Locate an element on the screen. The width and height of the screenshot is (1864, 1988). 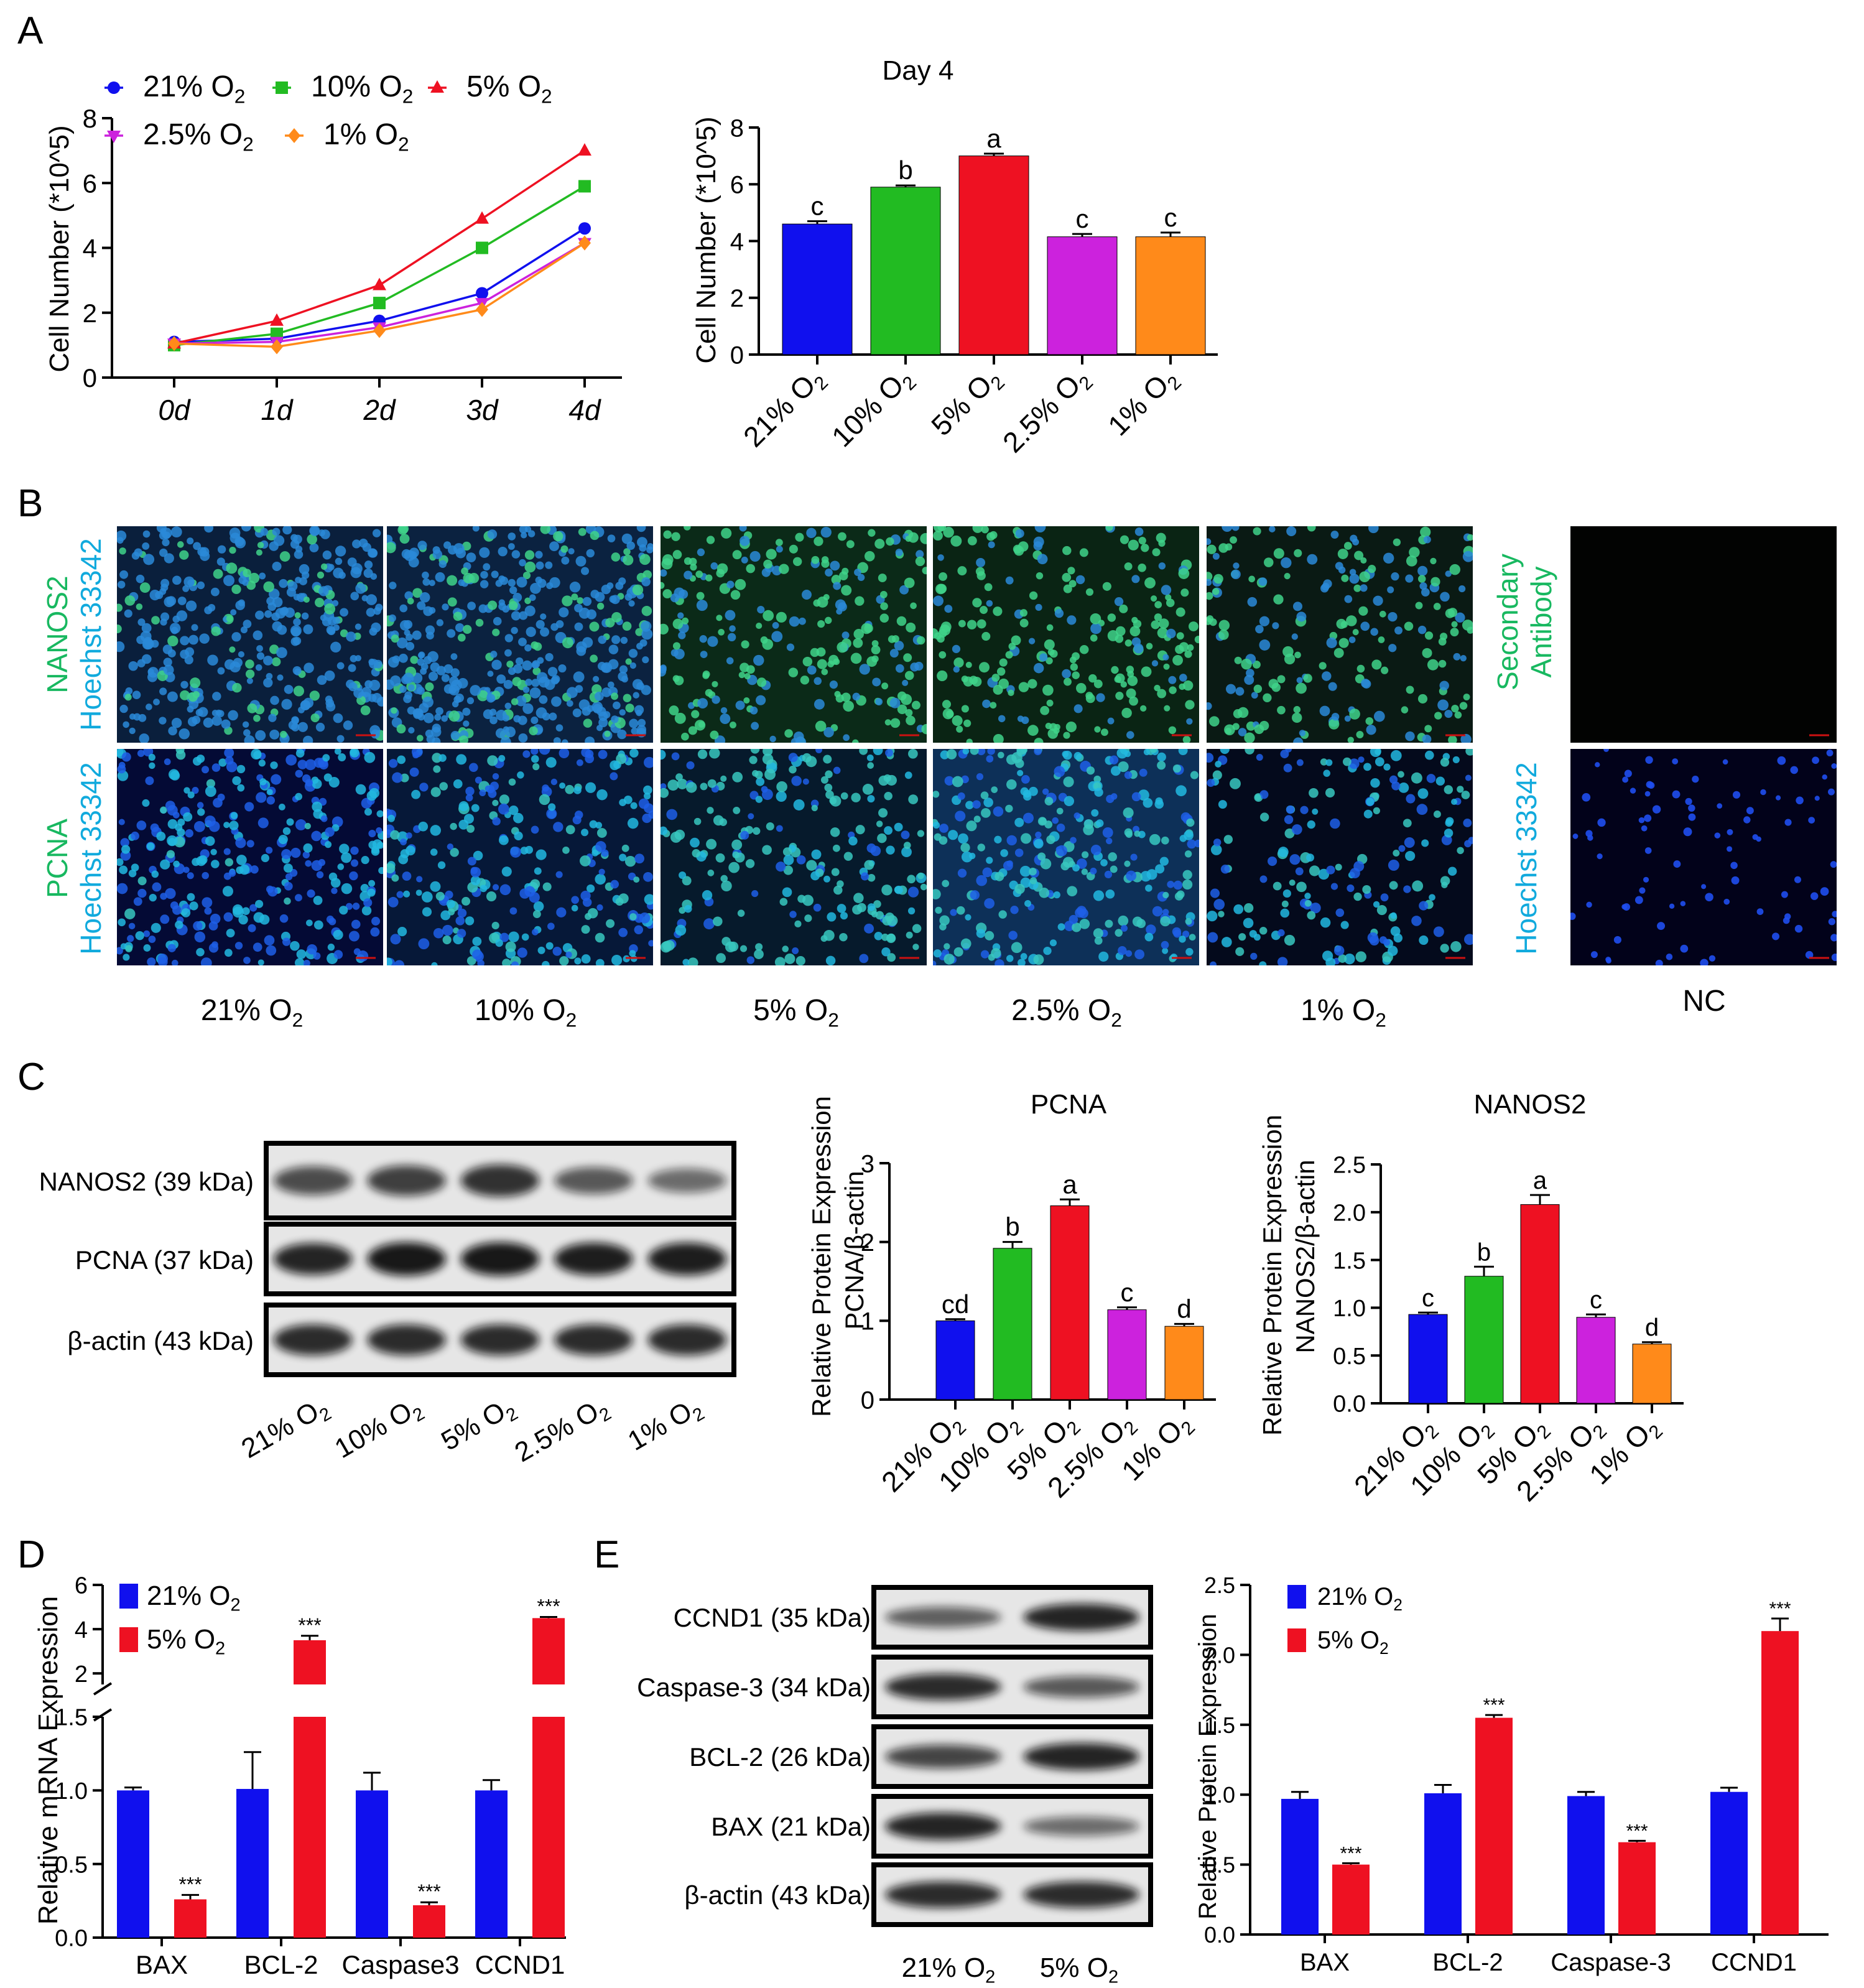
subscript: 2 is located at coordinates (571, 1020).